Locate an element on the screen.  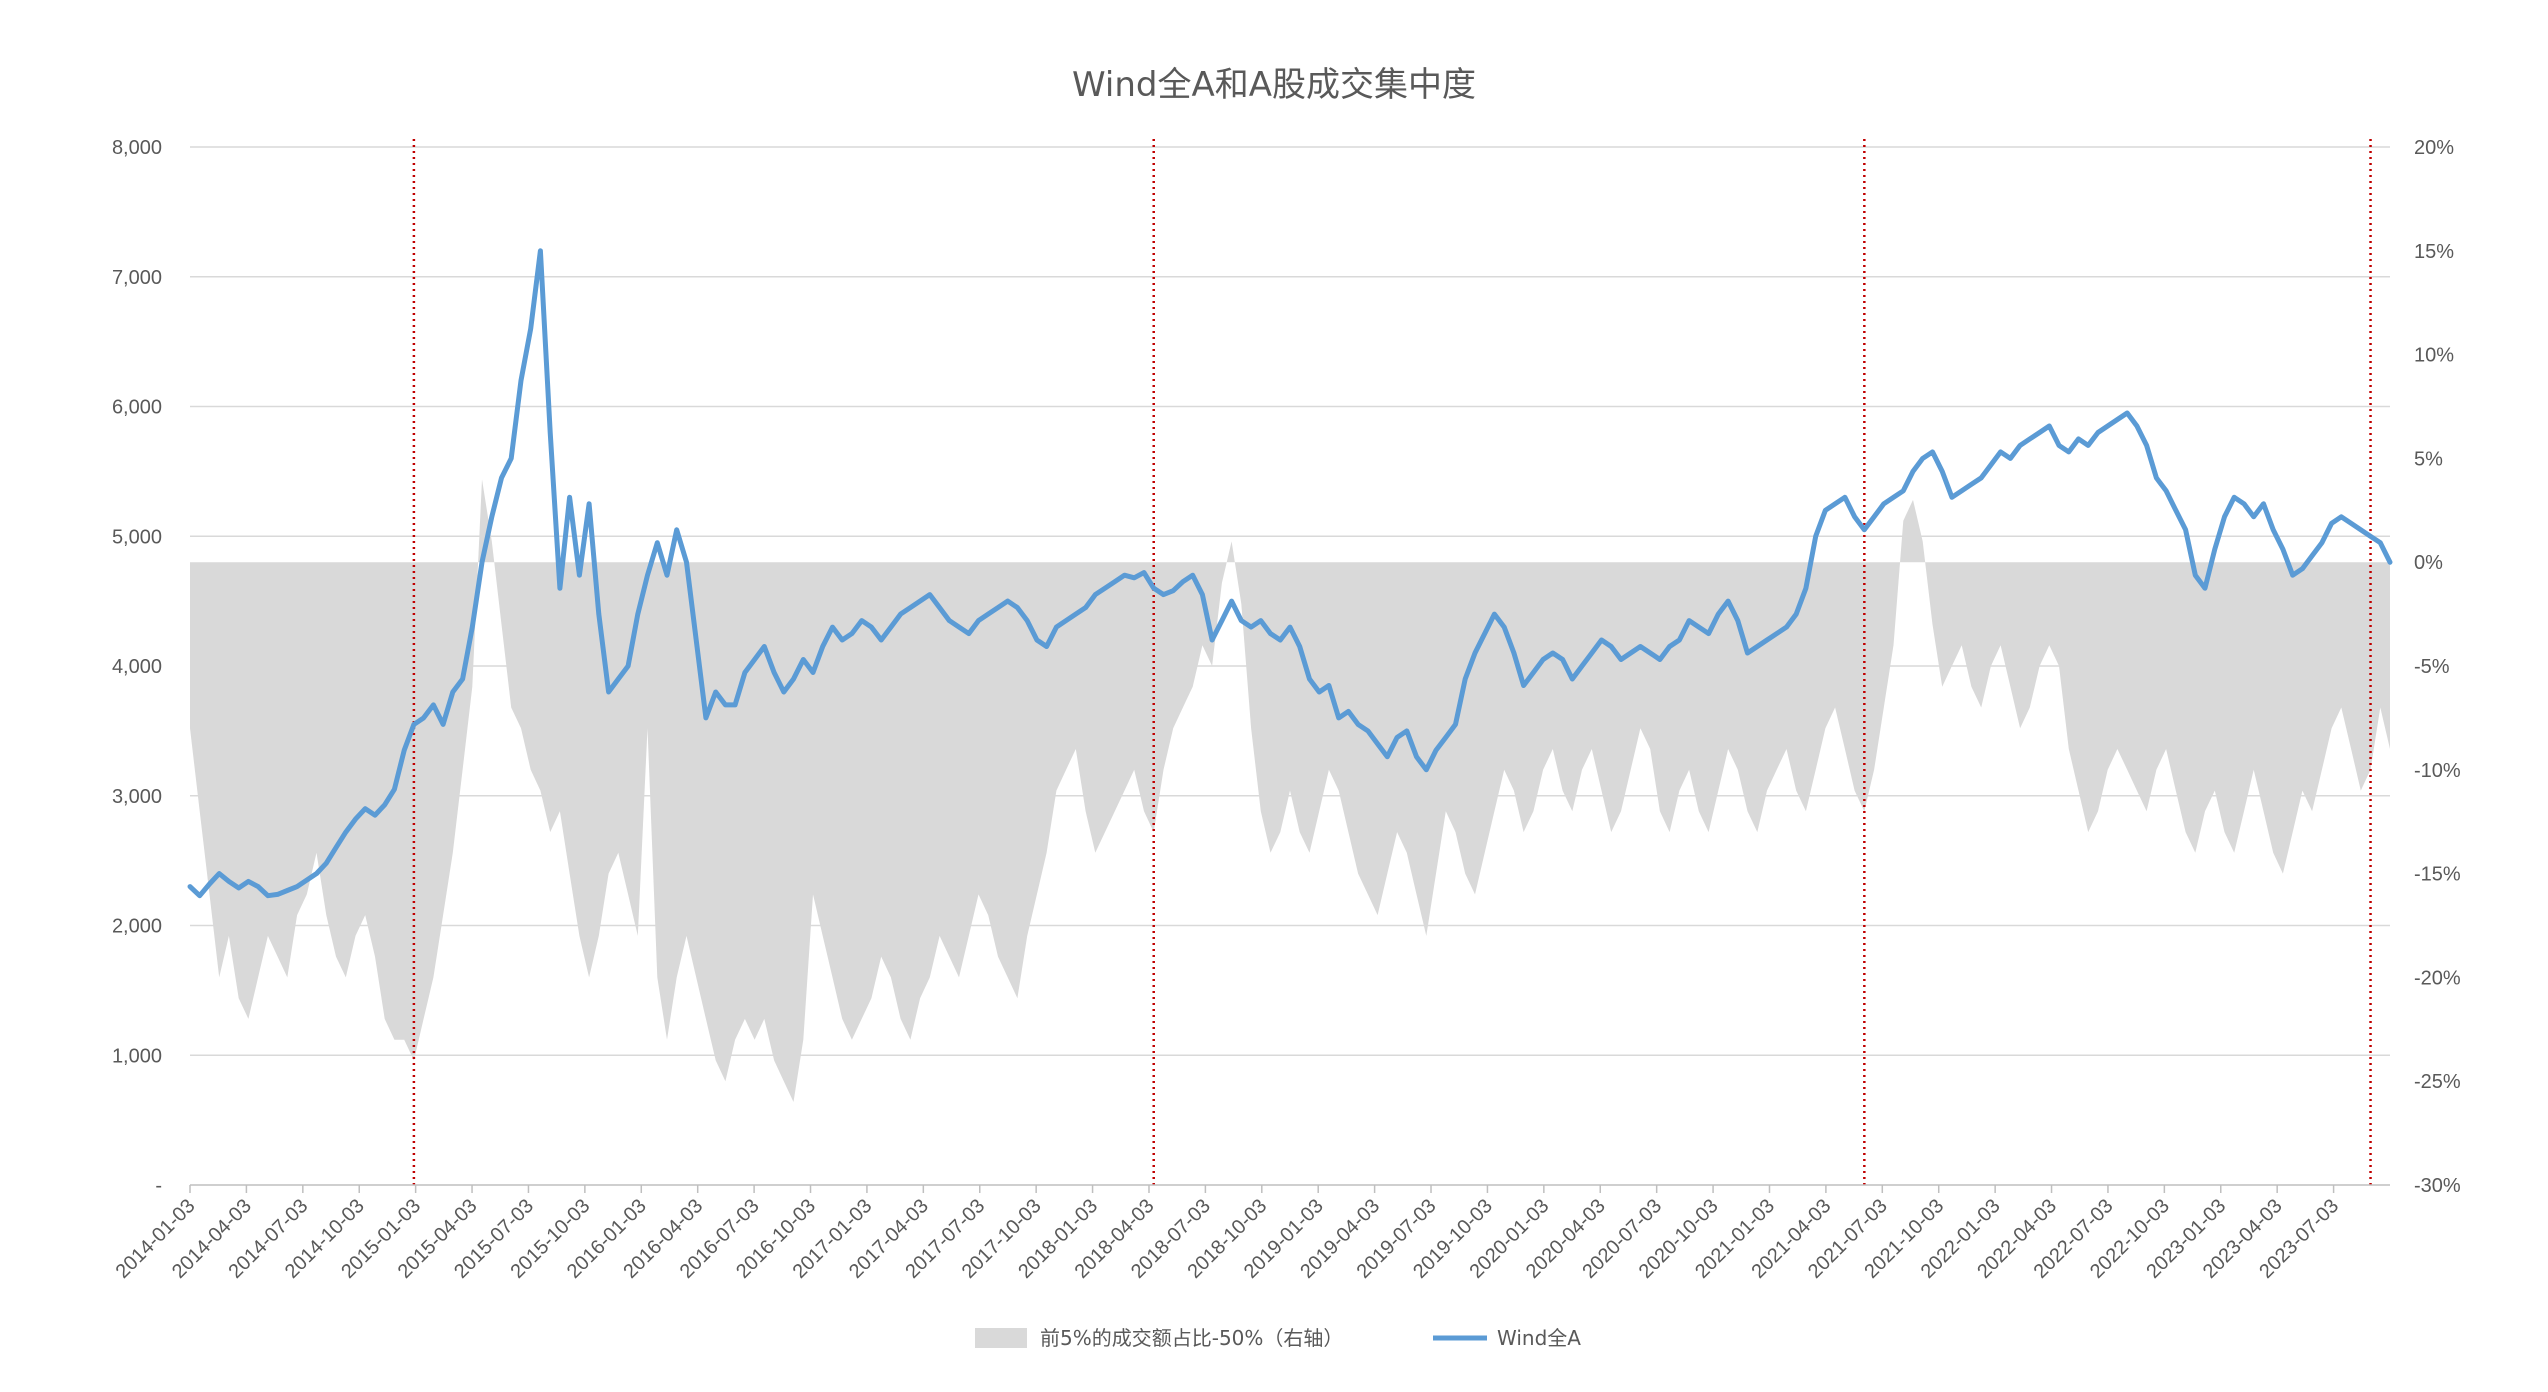
legend-swatch-area is located at coordinates (1001, 1338).